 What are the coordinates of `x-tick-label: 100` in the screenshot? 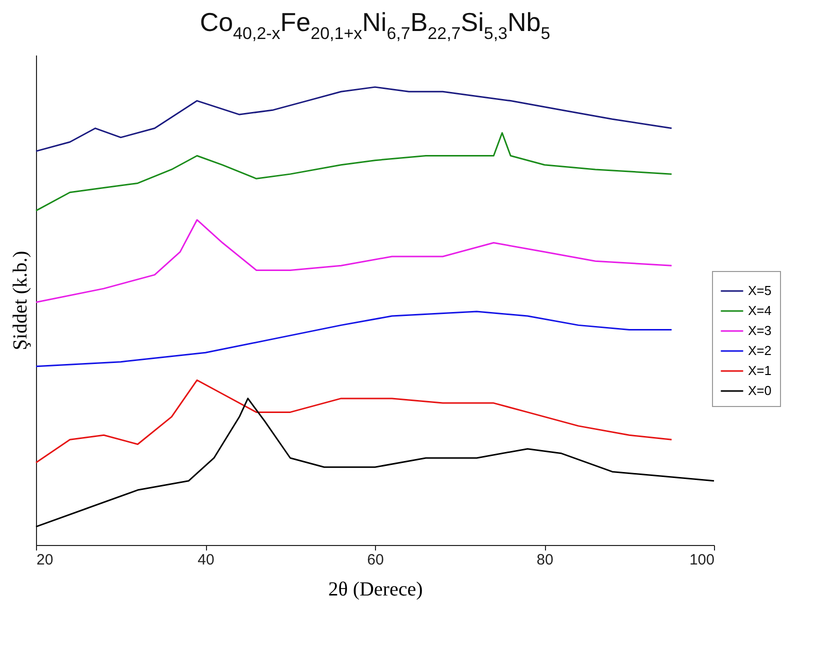 It's located at (701, 560).